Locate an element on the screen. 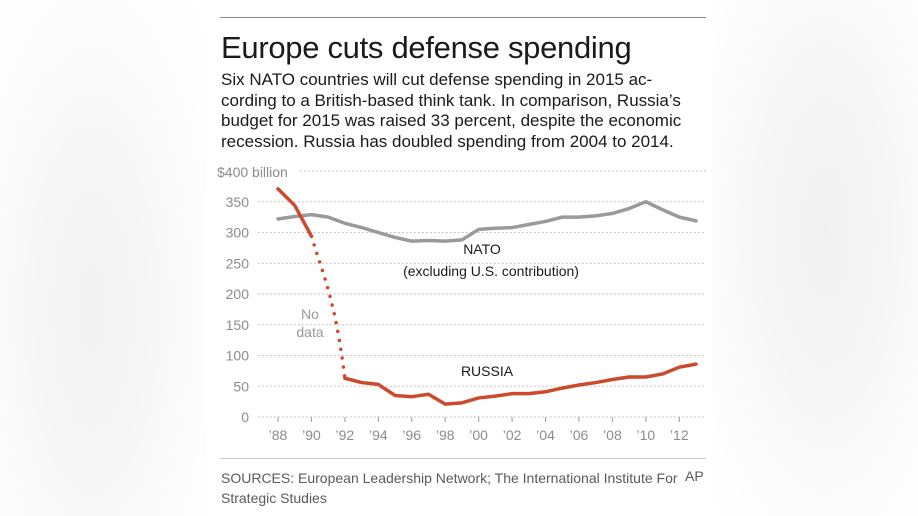  y-tick-label: 200 is located at coordinates (238, 294).